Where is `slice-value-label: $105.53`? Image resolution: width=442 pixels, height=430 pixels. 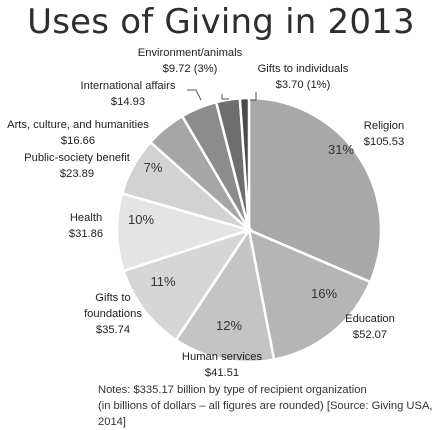 slice-value-label: $105.53 is located at coordinates (384, 142).